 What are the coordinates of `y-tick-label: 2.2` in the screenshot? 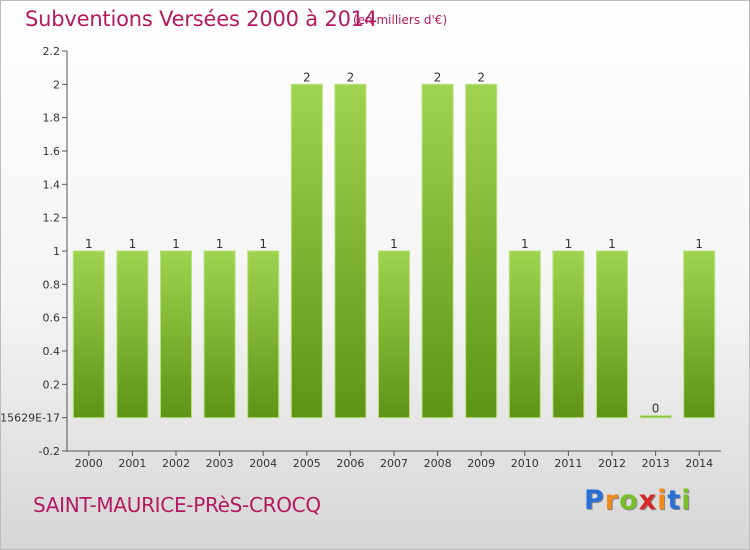 It's located at (52, 51).